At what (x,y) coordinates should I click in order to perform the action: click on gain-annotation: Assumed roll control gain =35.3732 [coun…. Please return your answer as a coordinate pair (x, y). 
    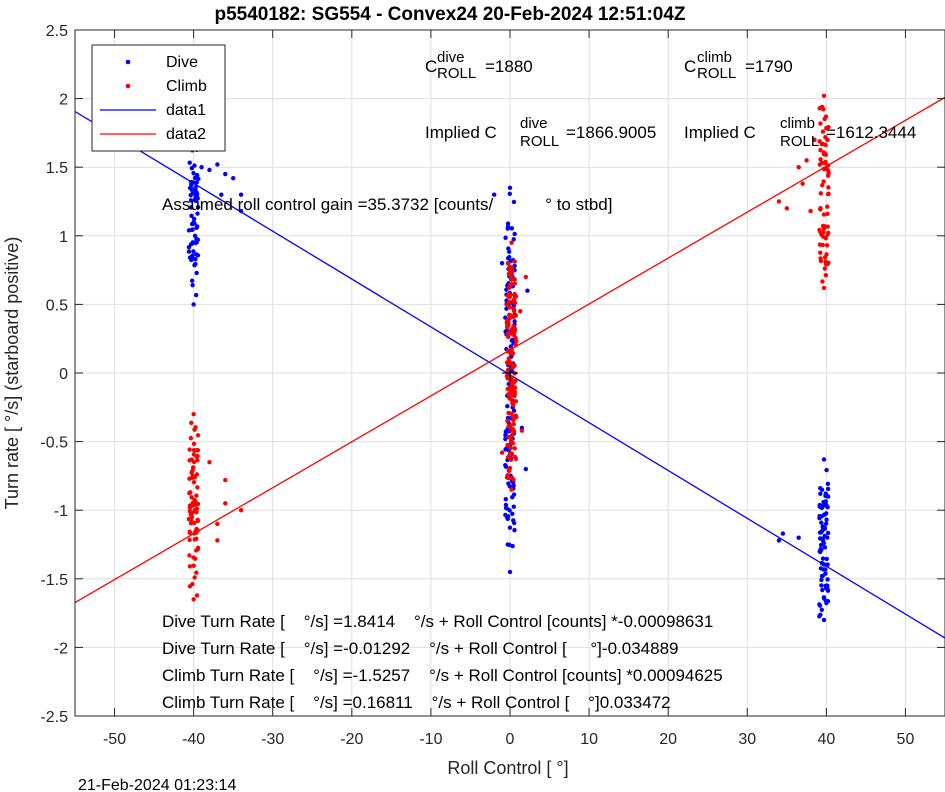
    Looking at the image, I should click on (387, 204).